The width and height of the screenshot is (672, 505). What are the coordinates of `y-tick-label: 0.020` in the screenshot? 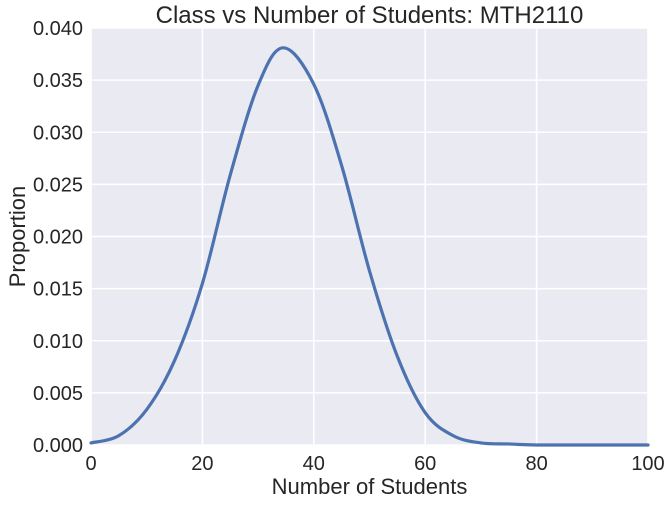 It's located at (58, 238).